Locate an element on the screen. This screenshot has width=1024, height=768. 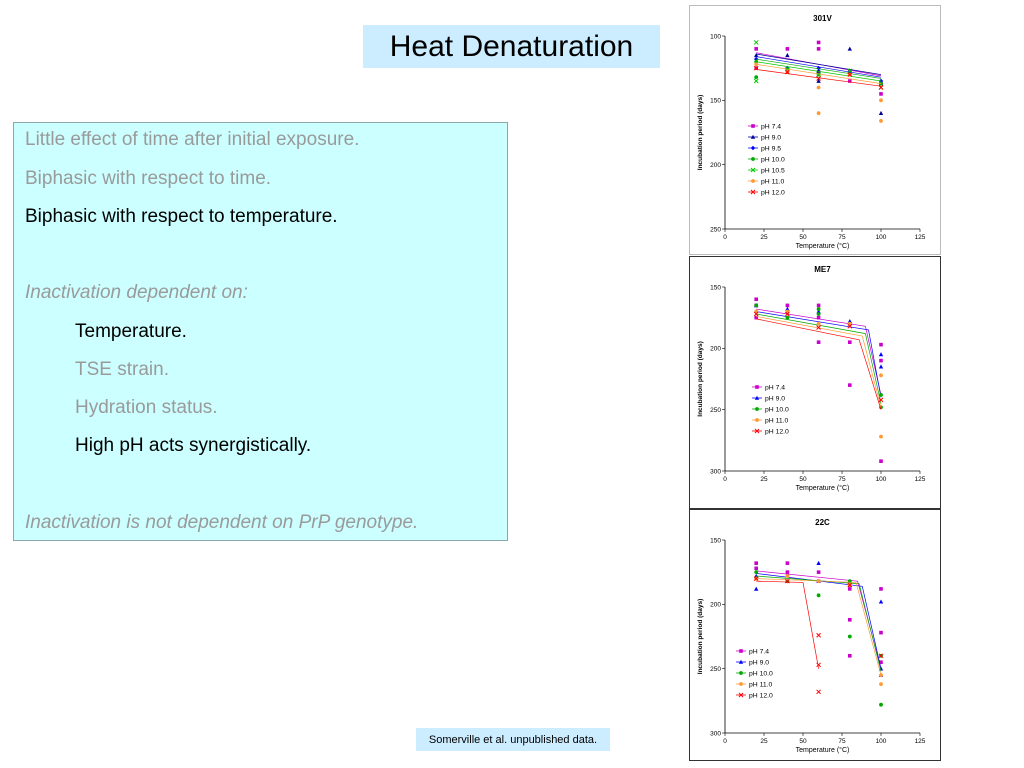
bullet-line-5: Temperature. is located at coordinates (131, 331).